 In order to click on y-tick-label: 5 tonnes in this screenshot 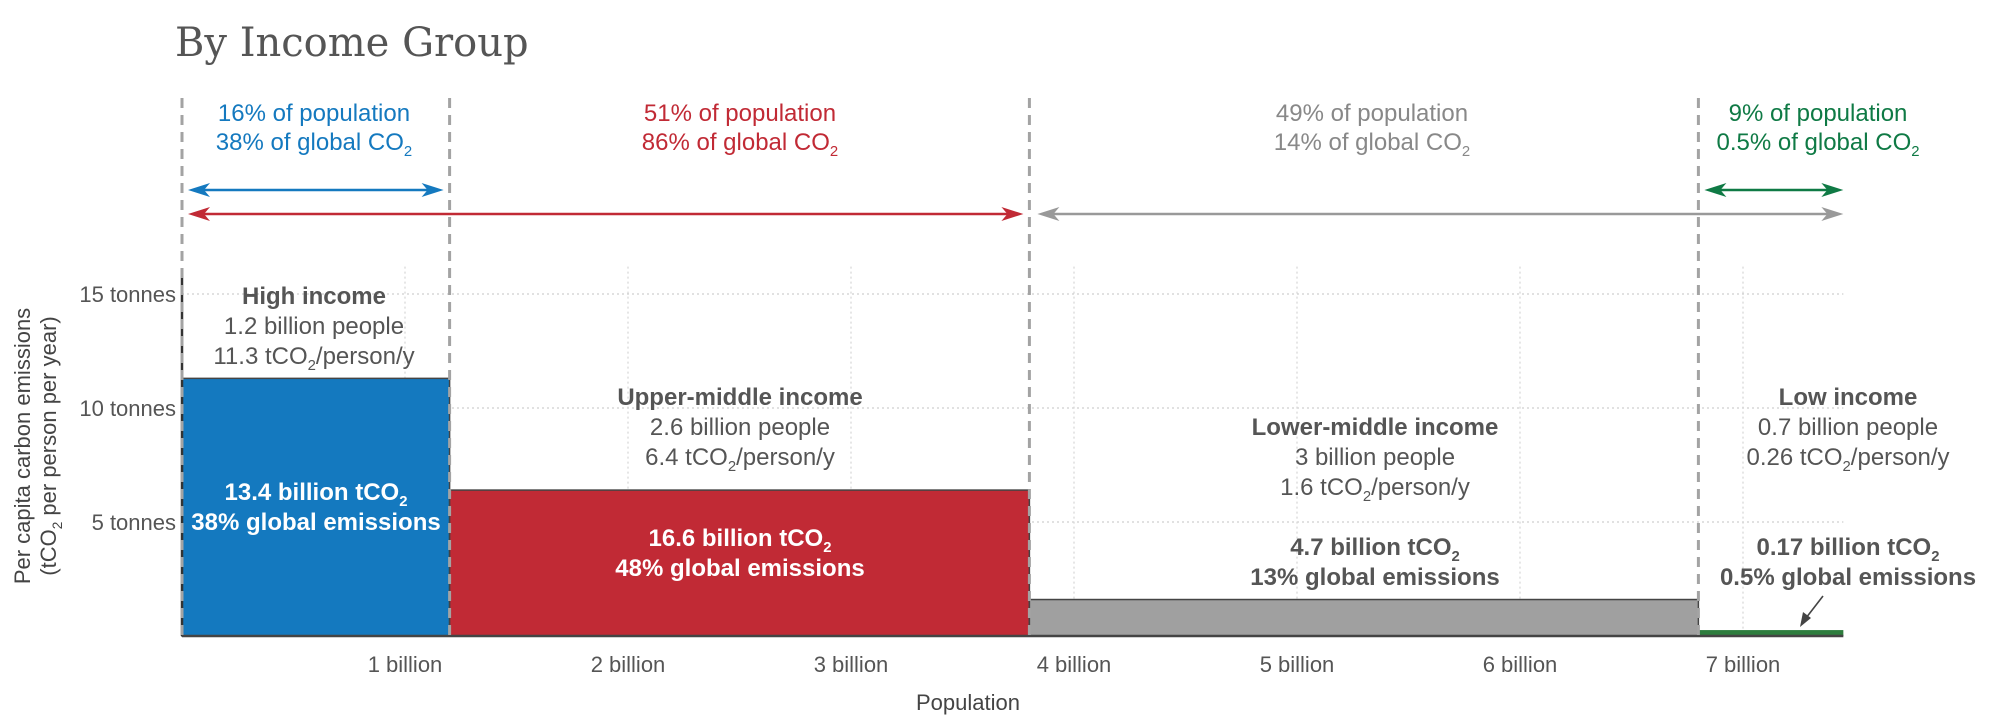, I will do `click(134, 522)`.